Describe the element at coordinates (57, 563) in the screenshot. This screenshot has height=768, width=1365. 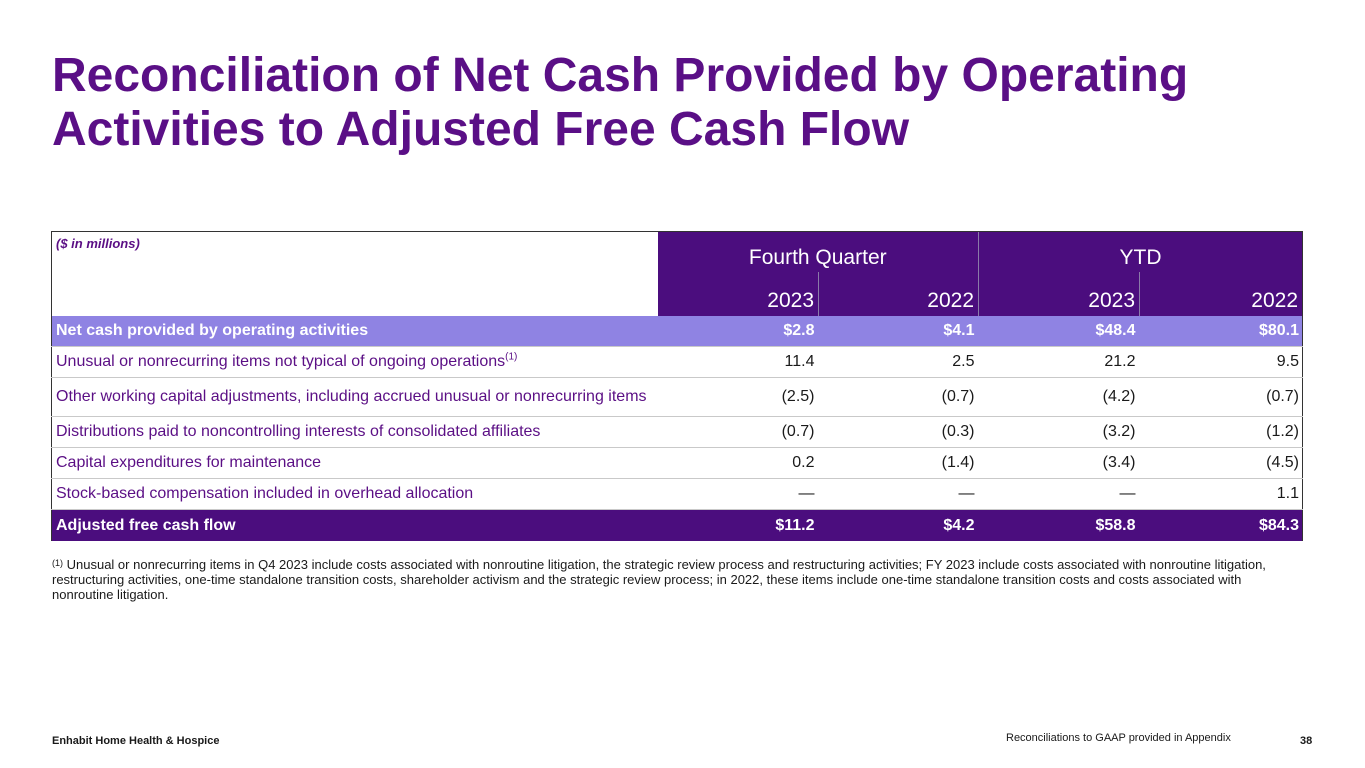
I see `footnote-mark: (1)` at that location.